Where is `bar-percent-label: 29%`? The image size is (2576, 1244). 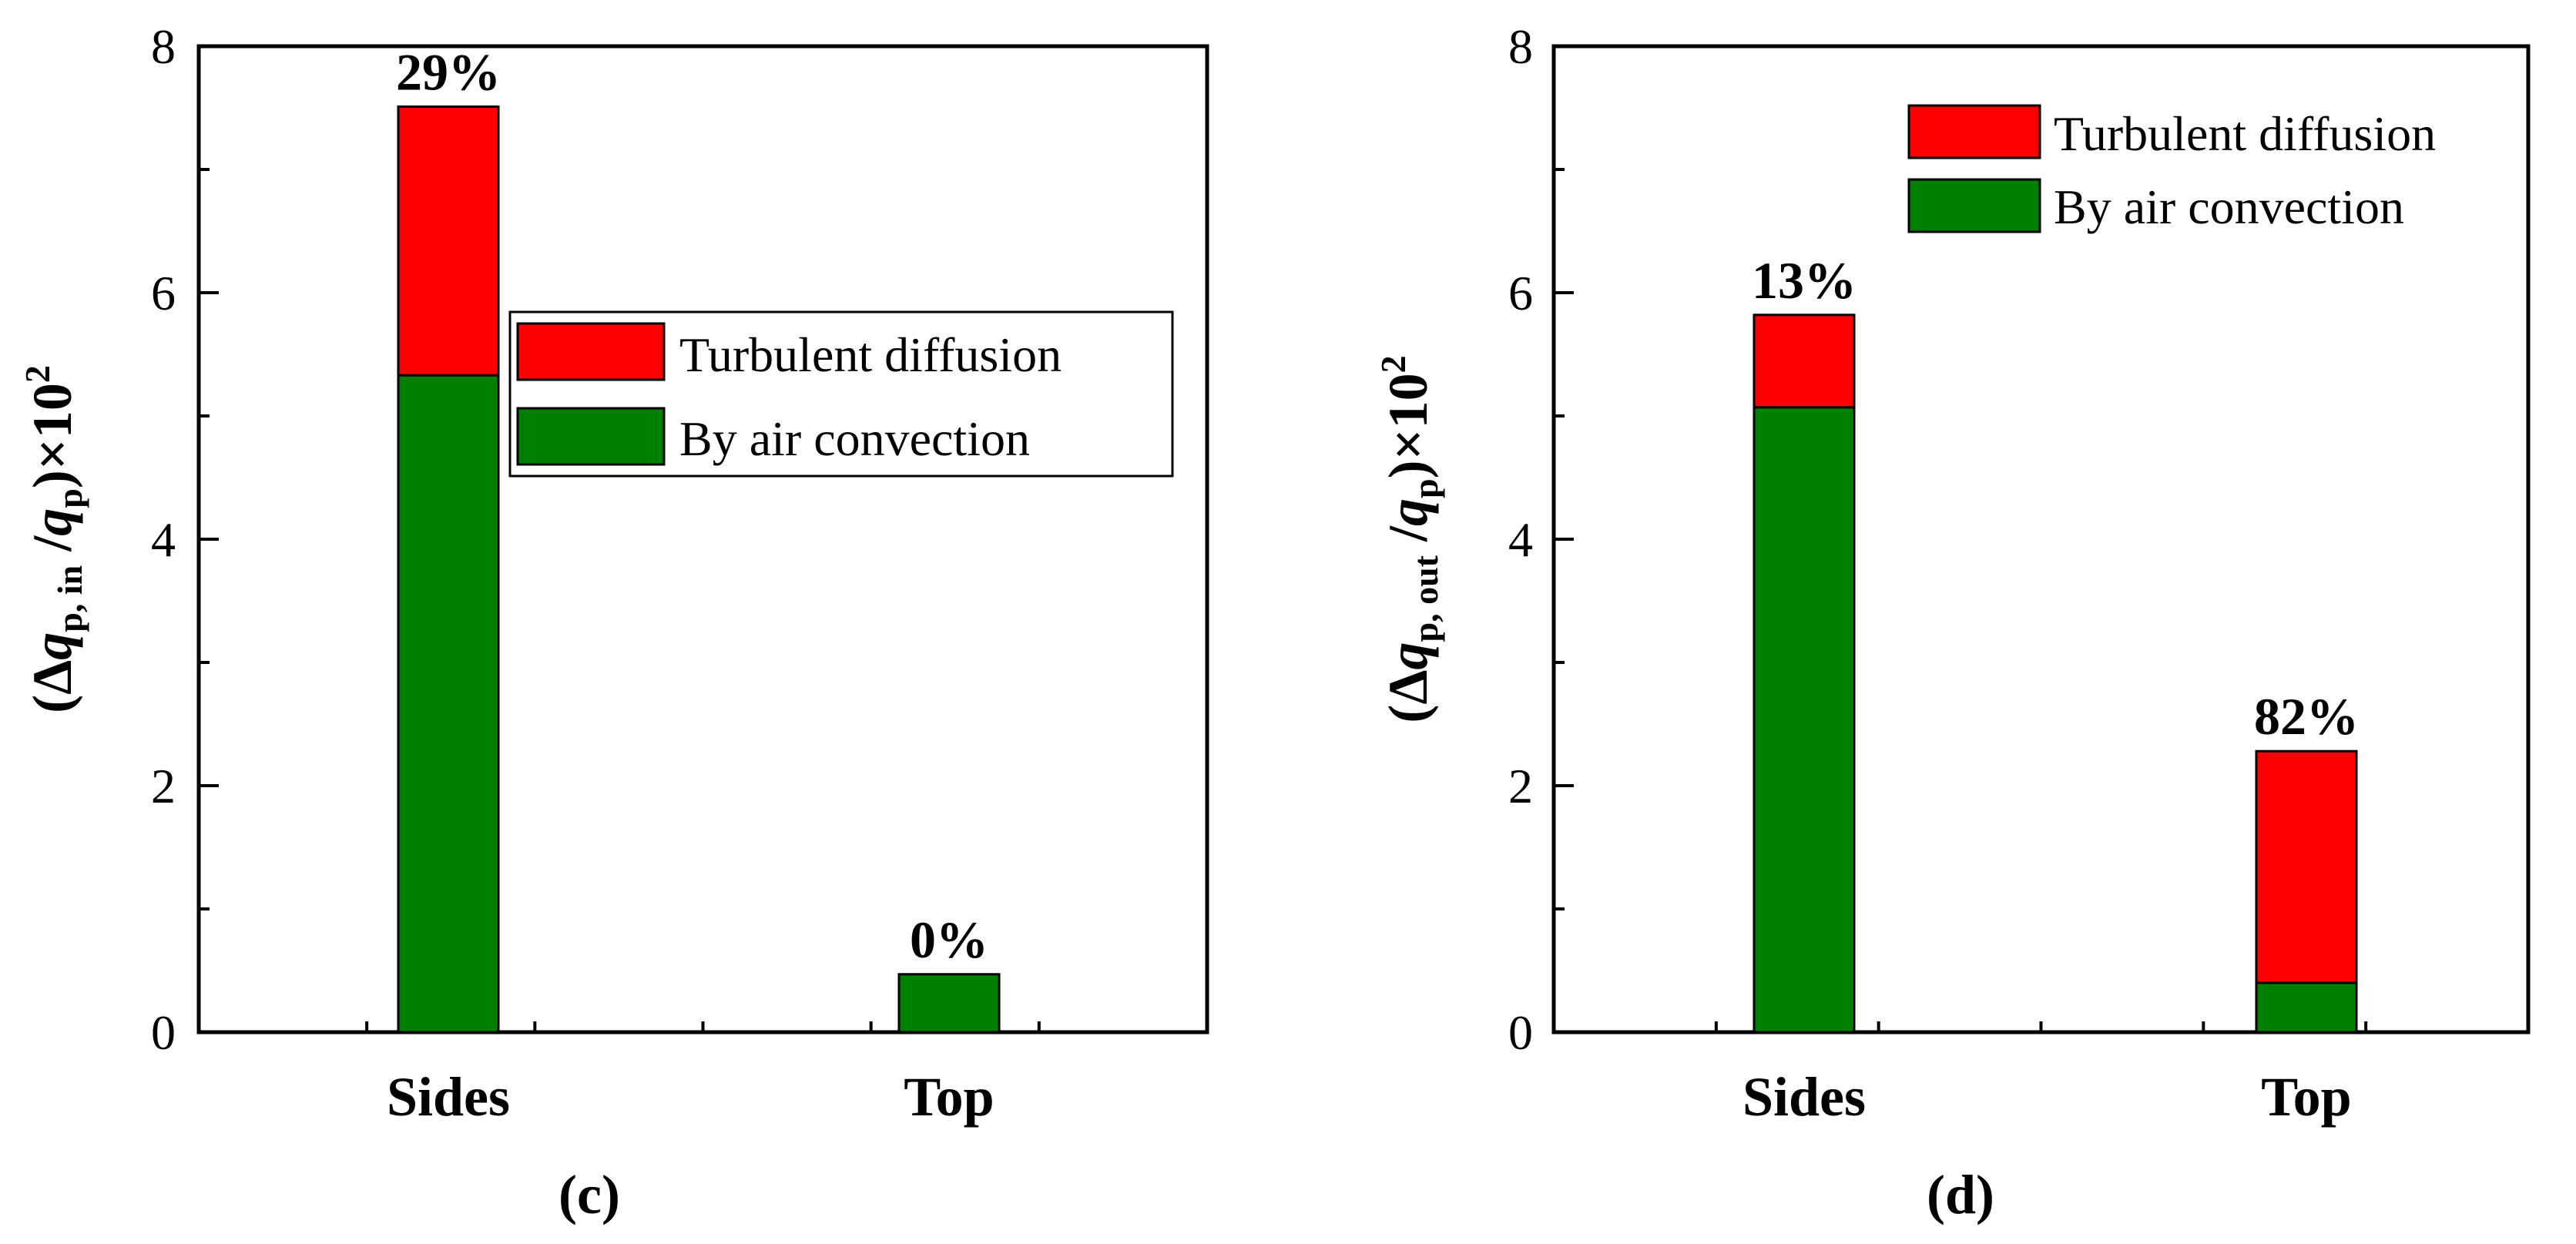
bar-percent-label: 29% is located at coordinates (448, 71).